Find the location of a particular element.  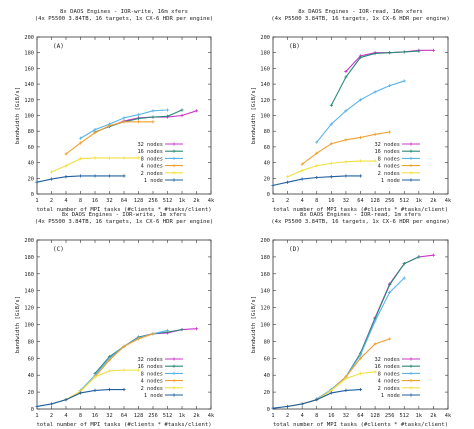

x-tick-label: 8 is located at coordinates (80, 201).